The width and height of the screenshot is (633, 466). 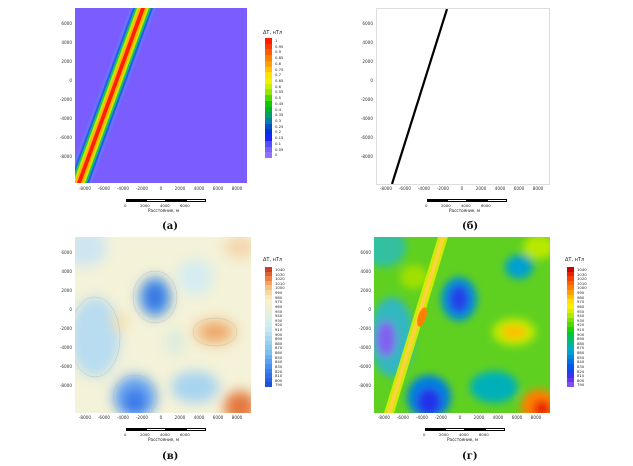 I want to click on colorbar-label: 830, so click(x=581, y=366).